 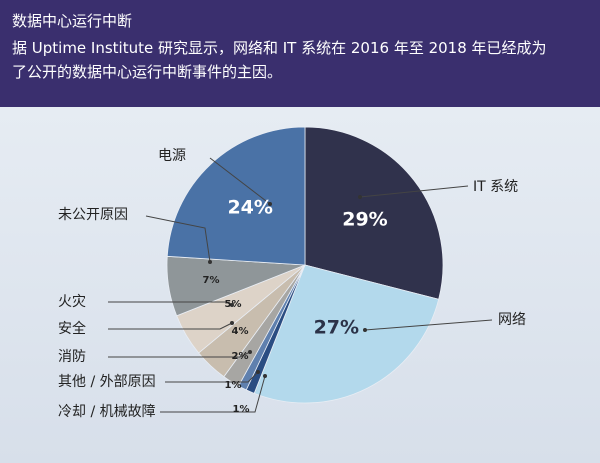 I want to click on pct-label-network: 27%, so click(x=336, y=327).